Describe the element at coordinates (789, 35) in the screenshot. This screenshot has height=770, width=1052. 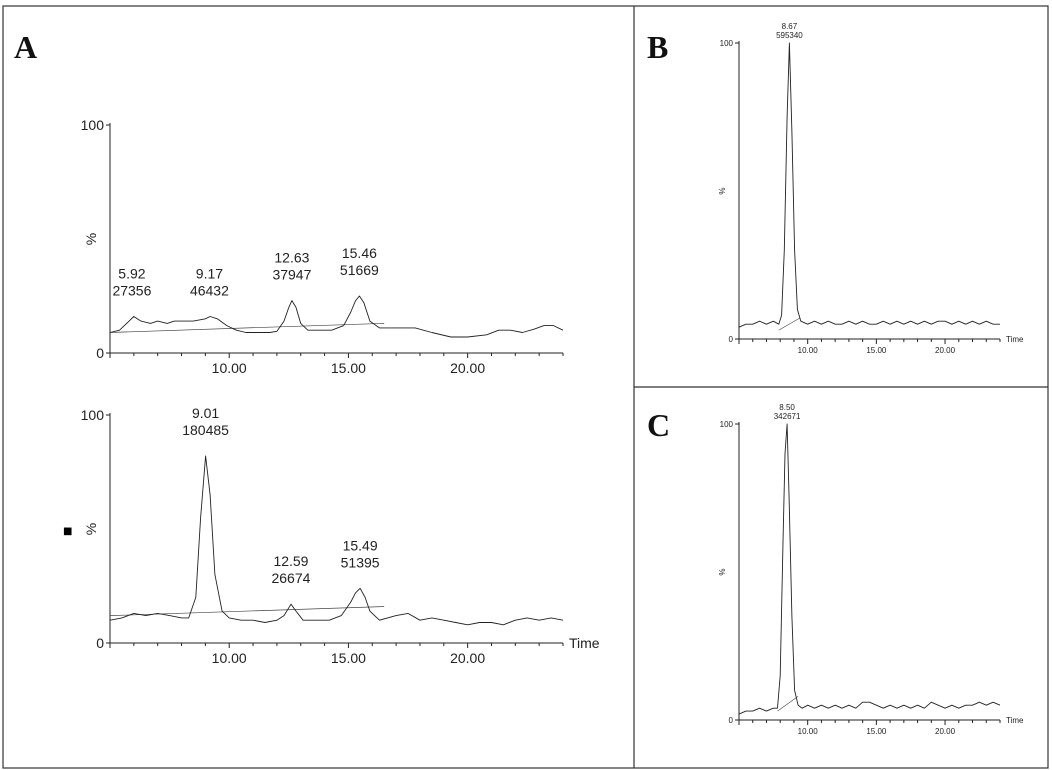
I see `peak-area-label: 595340` at that location.